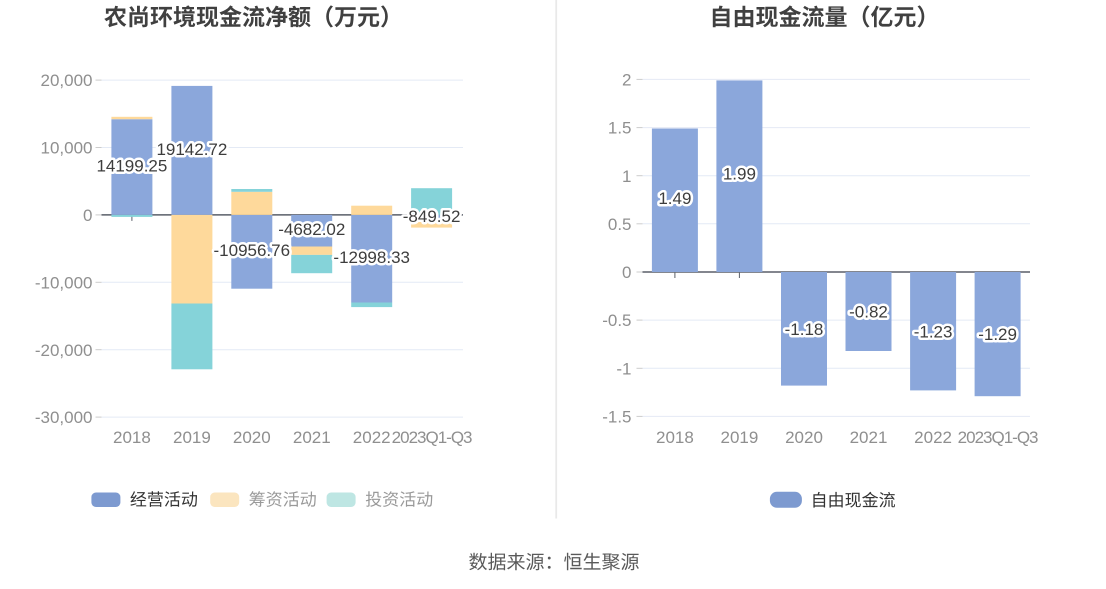 The height and width of the screenshot is (589, 1106). Describe the element at coordinates (616, 417) in the screenshot. I see `svg-text: -1.5` at that location.